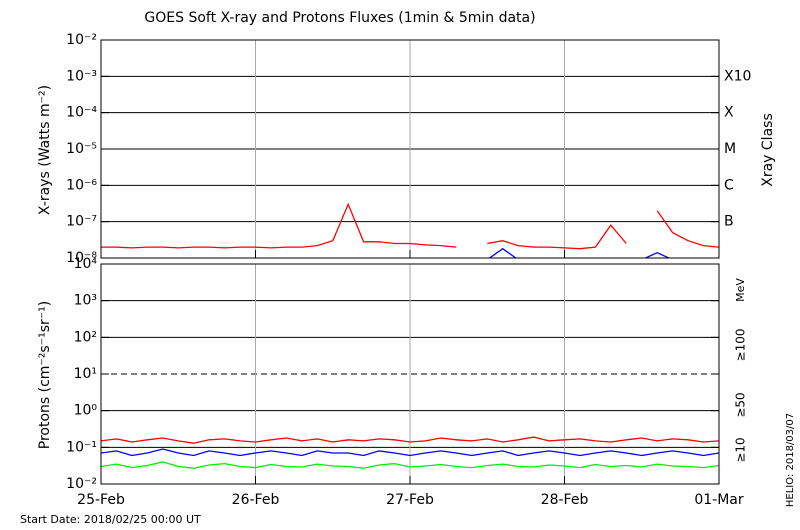 The image size is (800, 530). Describe the element at coordinates (256, 500) in the screenshot. I see `x-tick-label: 26-Feb` at that location.